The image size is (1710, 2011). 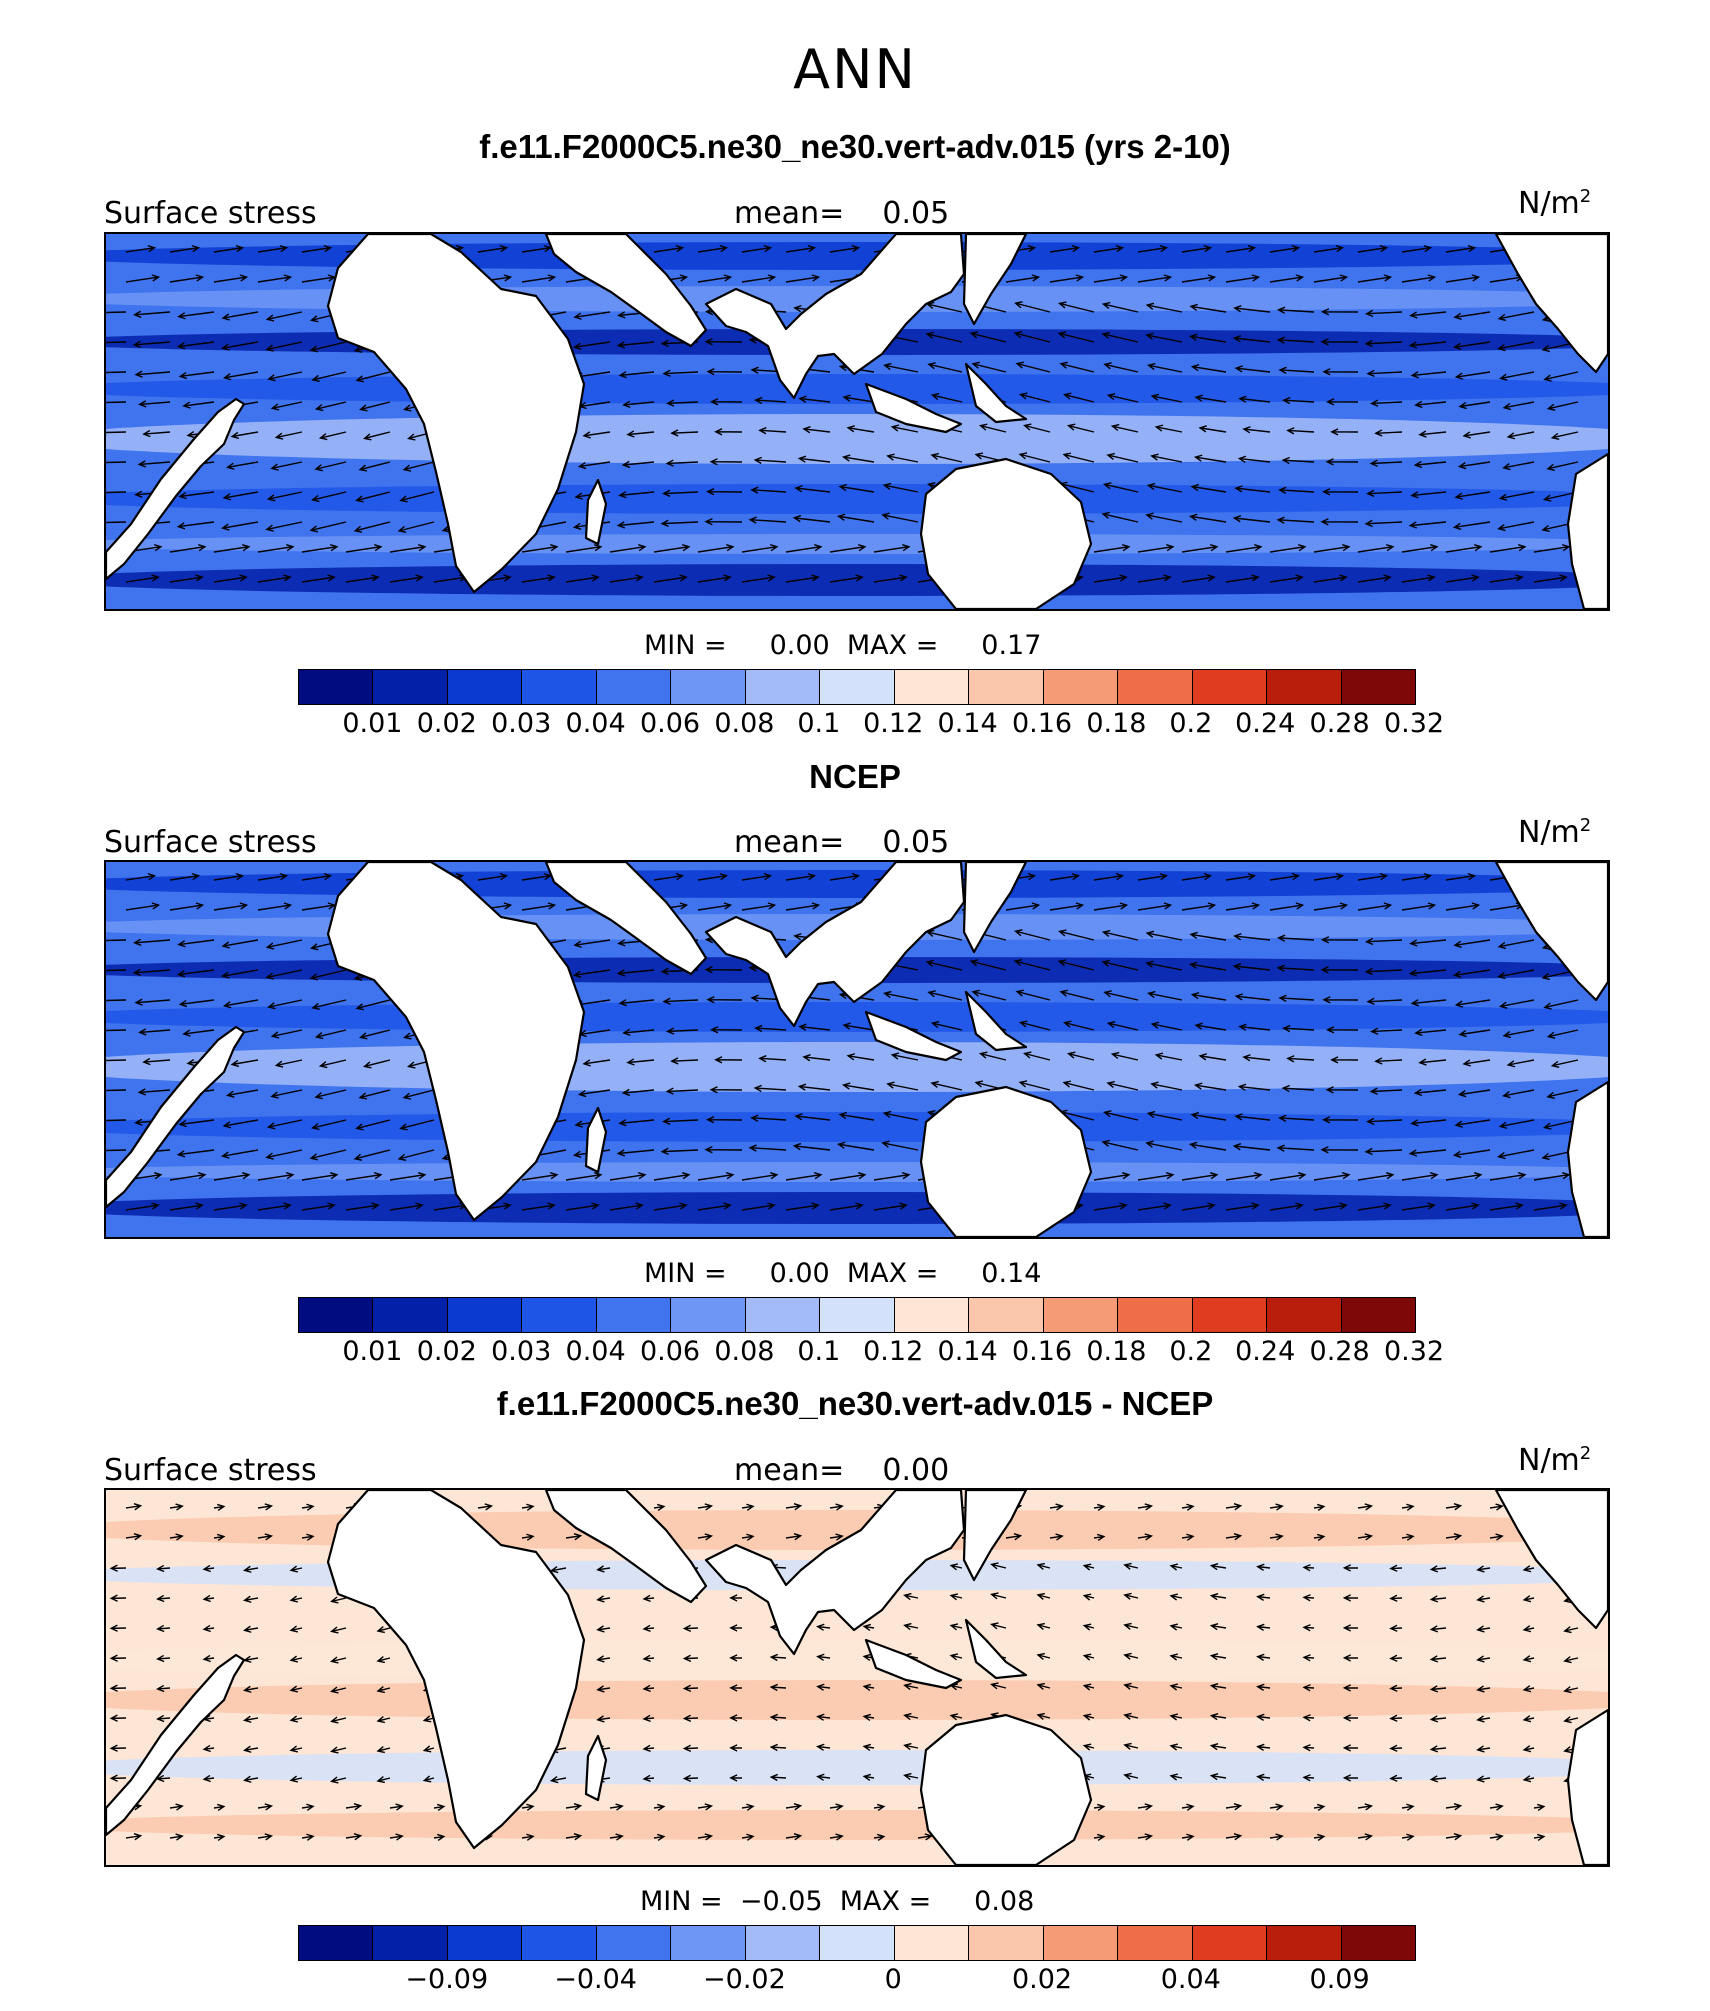 I want to click on colorbar-tick-label: 0.03, so click(x=521, y=1351).